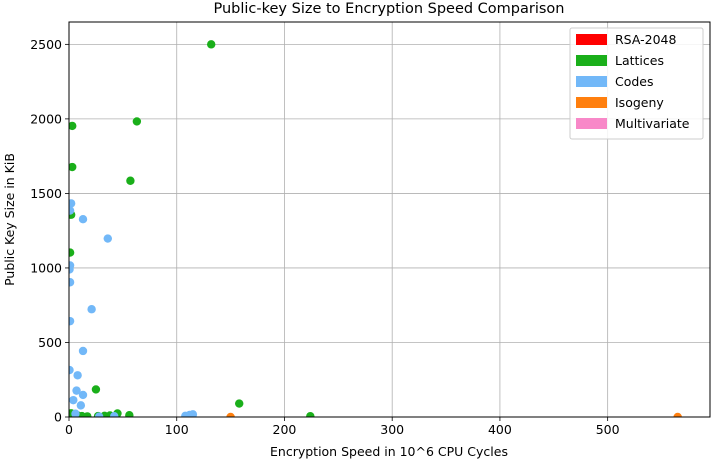  What do you see at coordinates (46, 118) in the screenshot?
I see `y-tick-label: 2000` at bounding box center [46, 118].